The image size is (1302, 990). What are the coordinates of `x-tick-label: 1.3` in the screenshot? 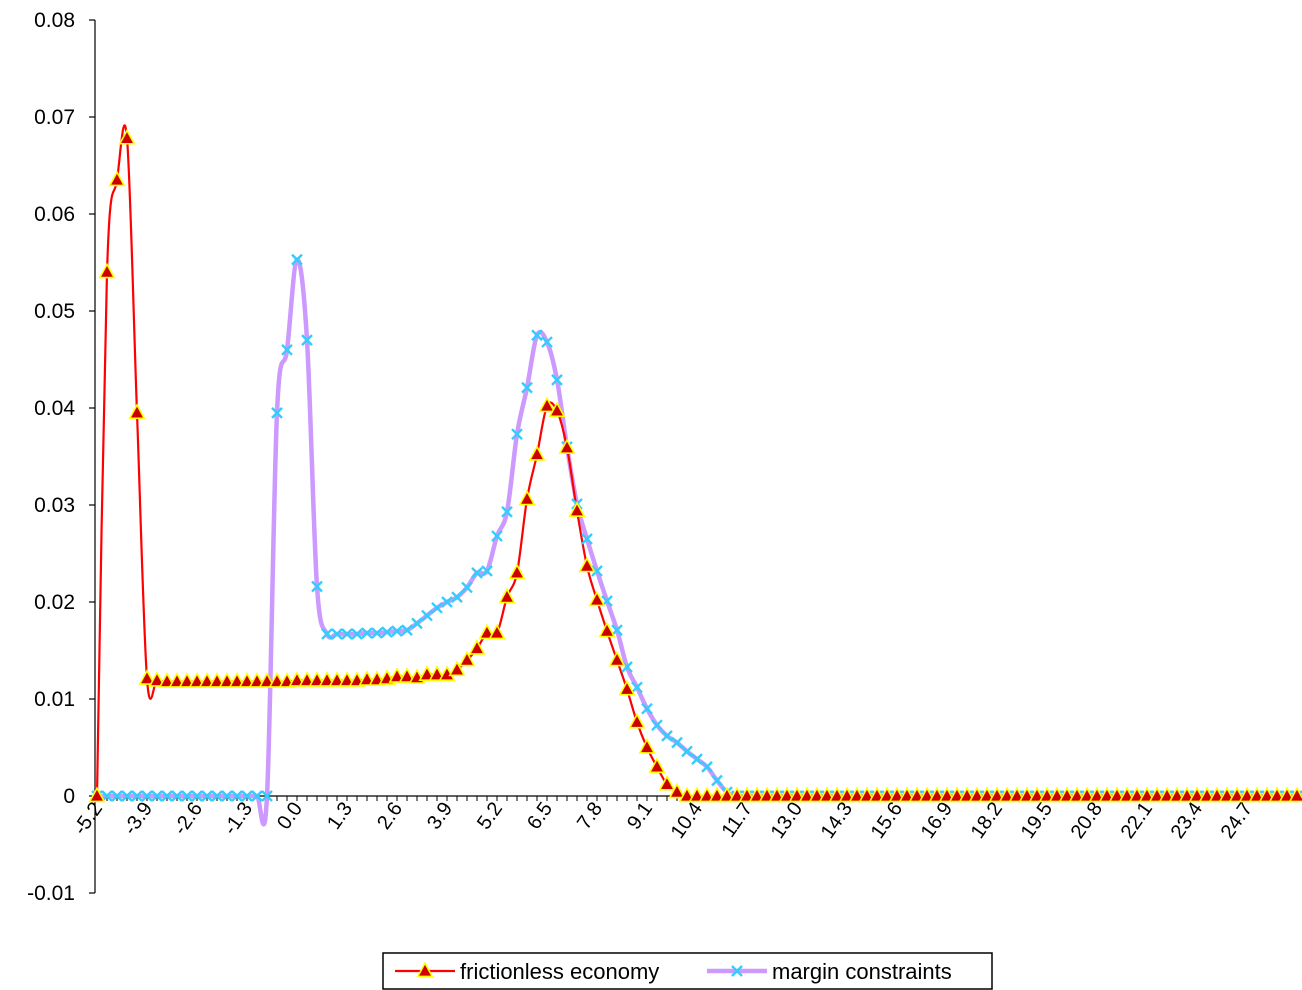 It's located at (340, 815).